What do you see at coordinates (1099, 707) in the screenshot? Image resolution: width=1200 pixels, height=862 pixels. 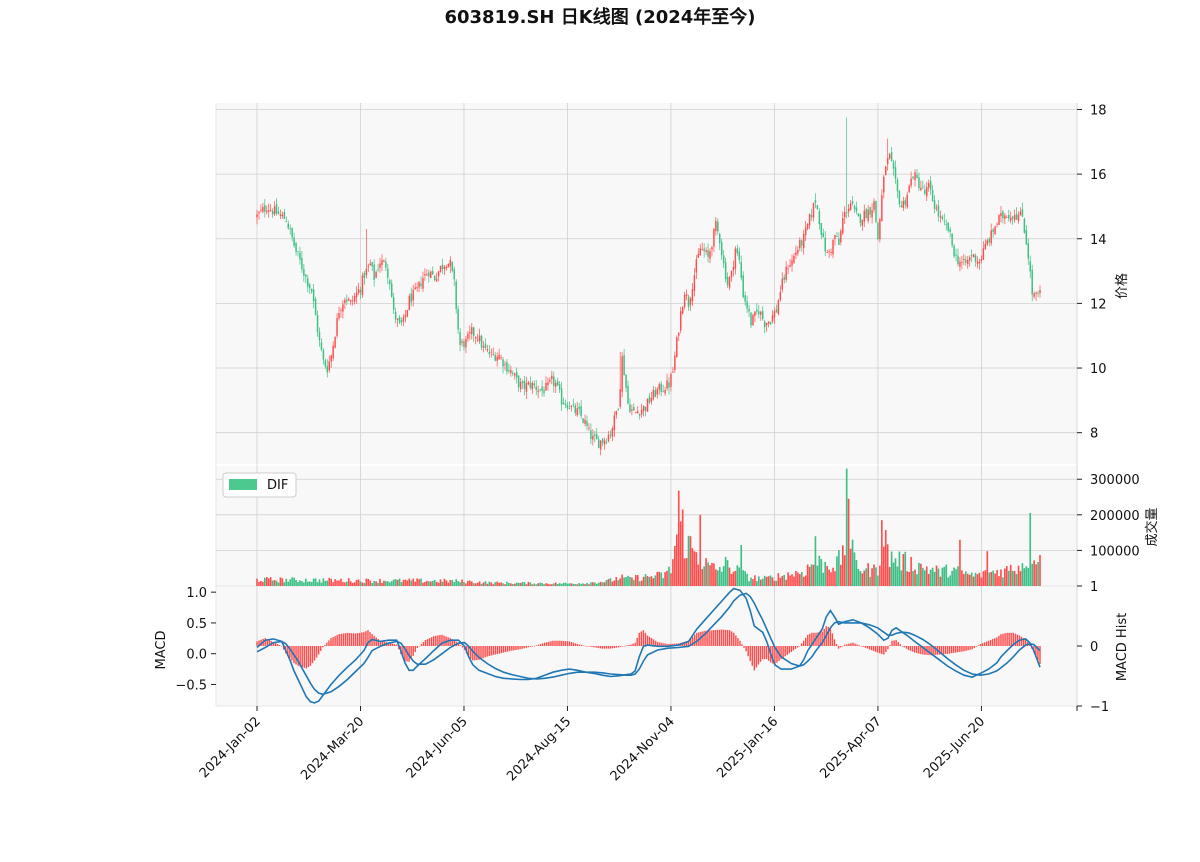 I see `macd-hist-tick-label: −1` at bounding box center [1099, 707].